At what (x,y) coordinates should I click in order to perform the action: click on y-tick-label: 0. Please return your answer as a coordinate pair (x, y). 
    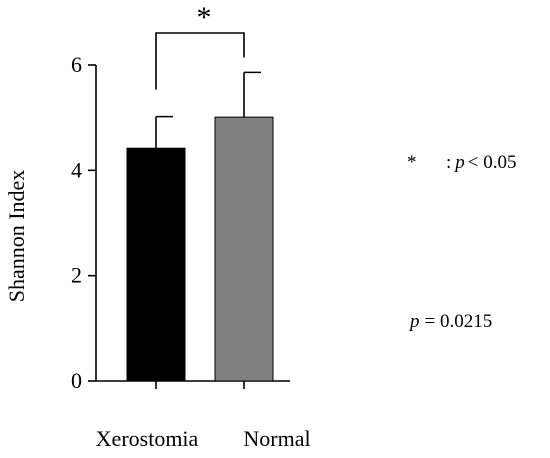
    Looking at the image, I should click on (76, 380).